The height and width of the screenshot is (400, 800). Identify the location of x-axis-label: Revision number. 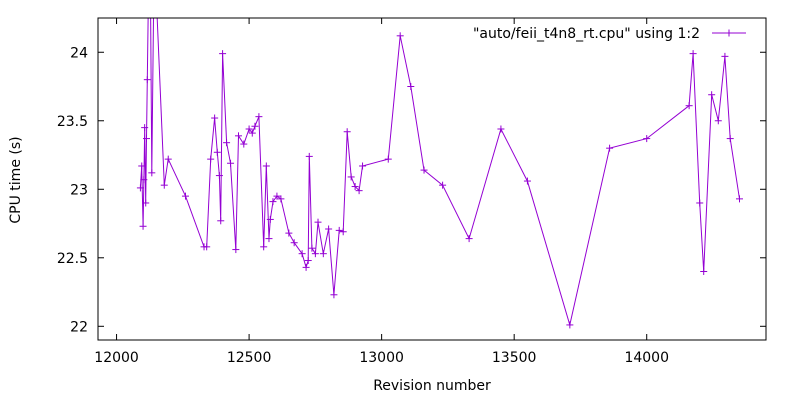
(432, 386).